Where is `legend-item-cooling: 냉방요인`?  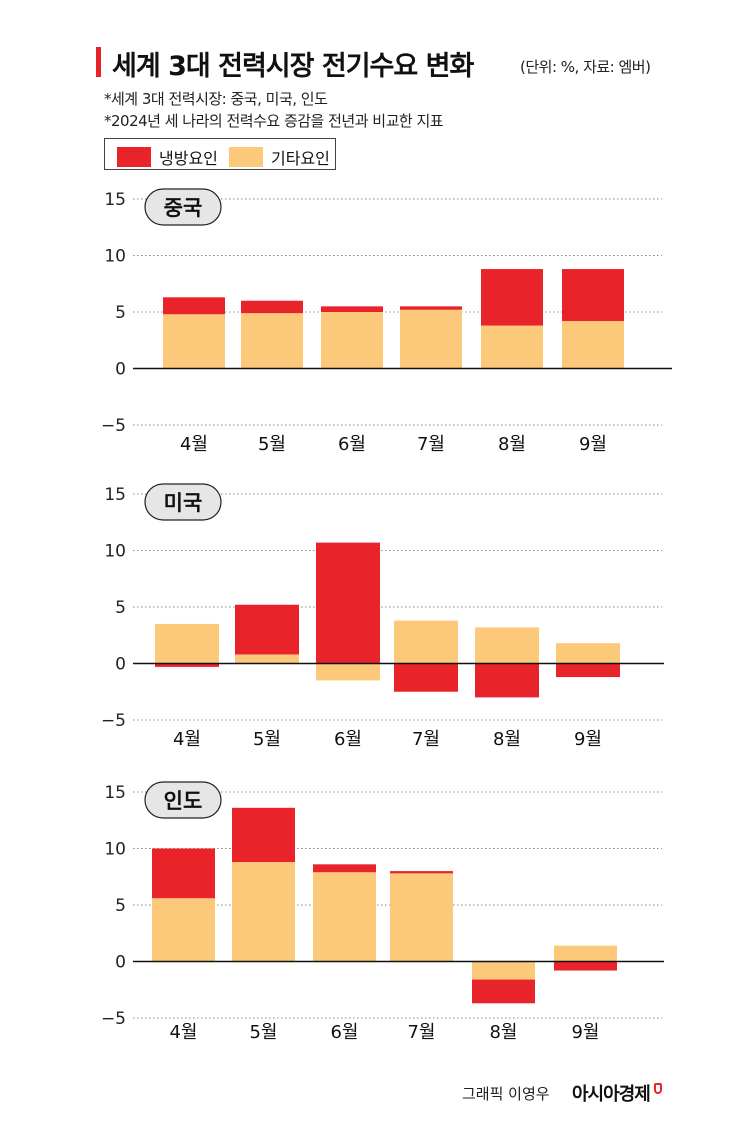
legend-item-cooling: 냉방요인 is located at coordinates (167, 157).